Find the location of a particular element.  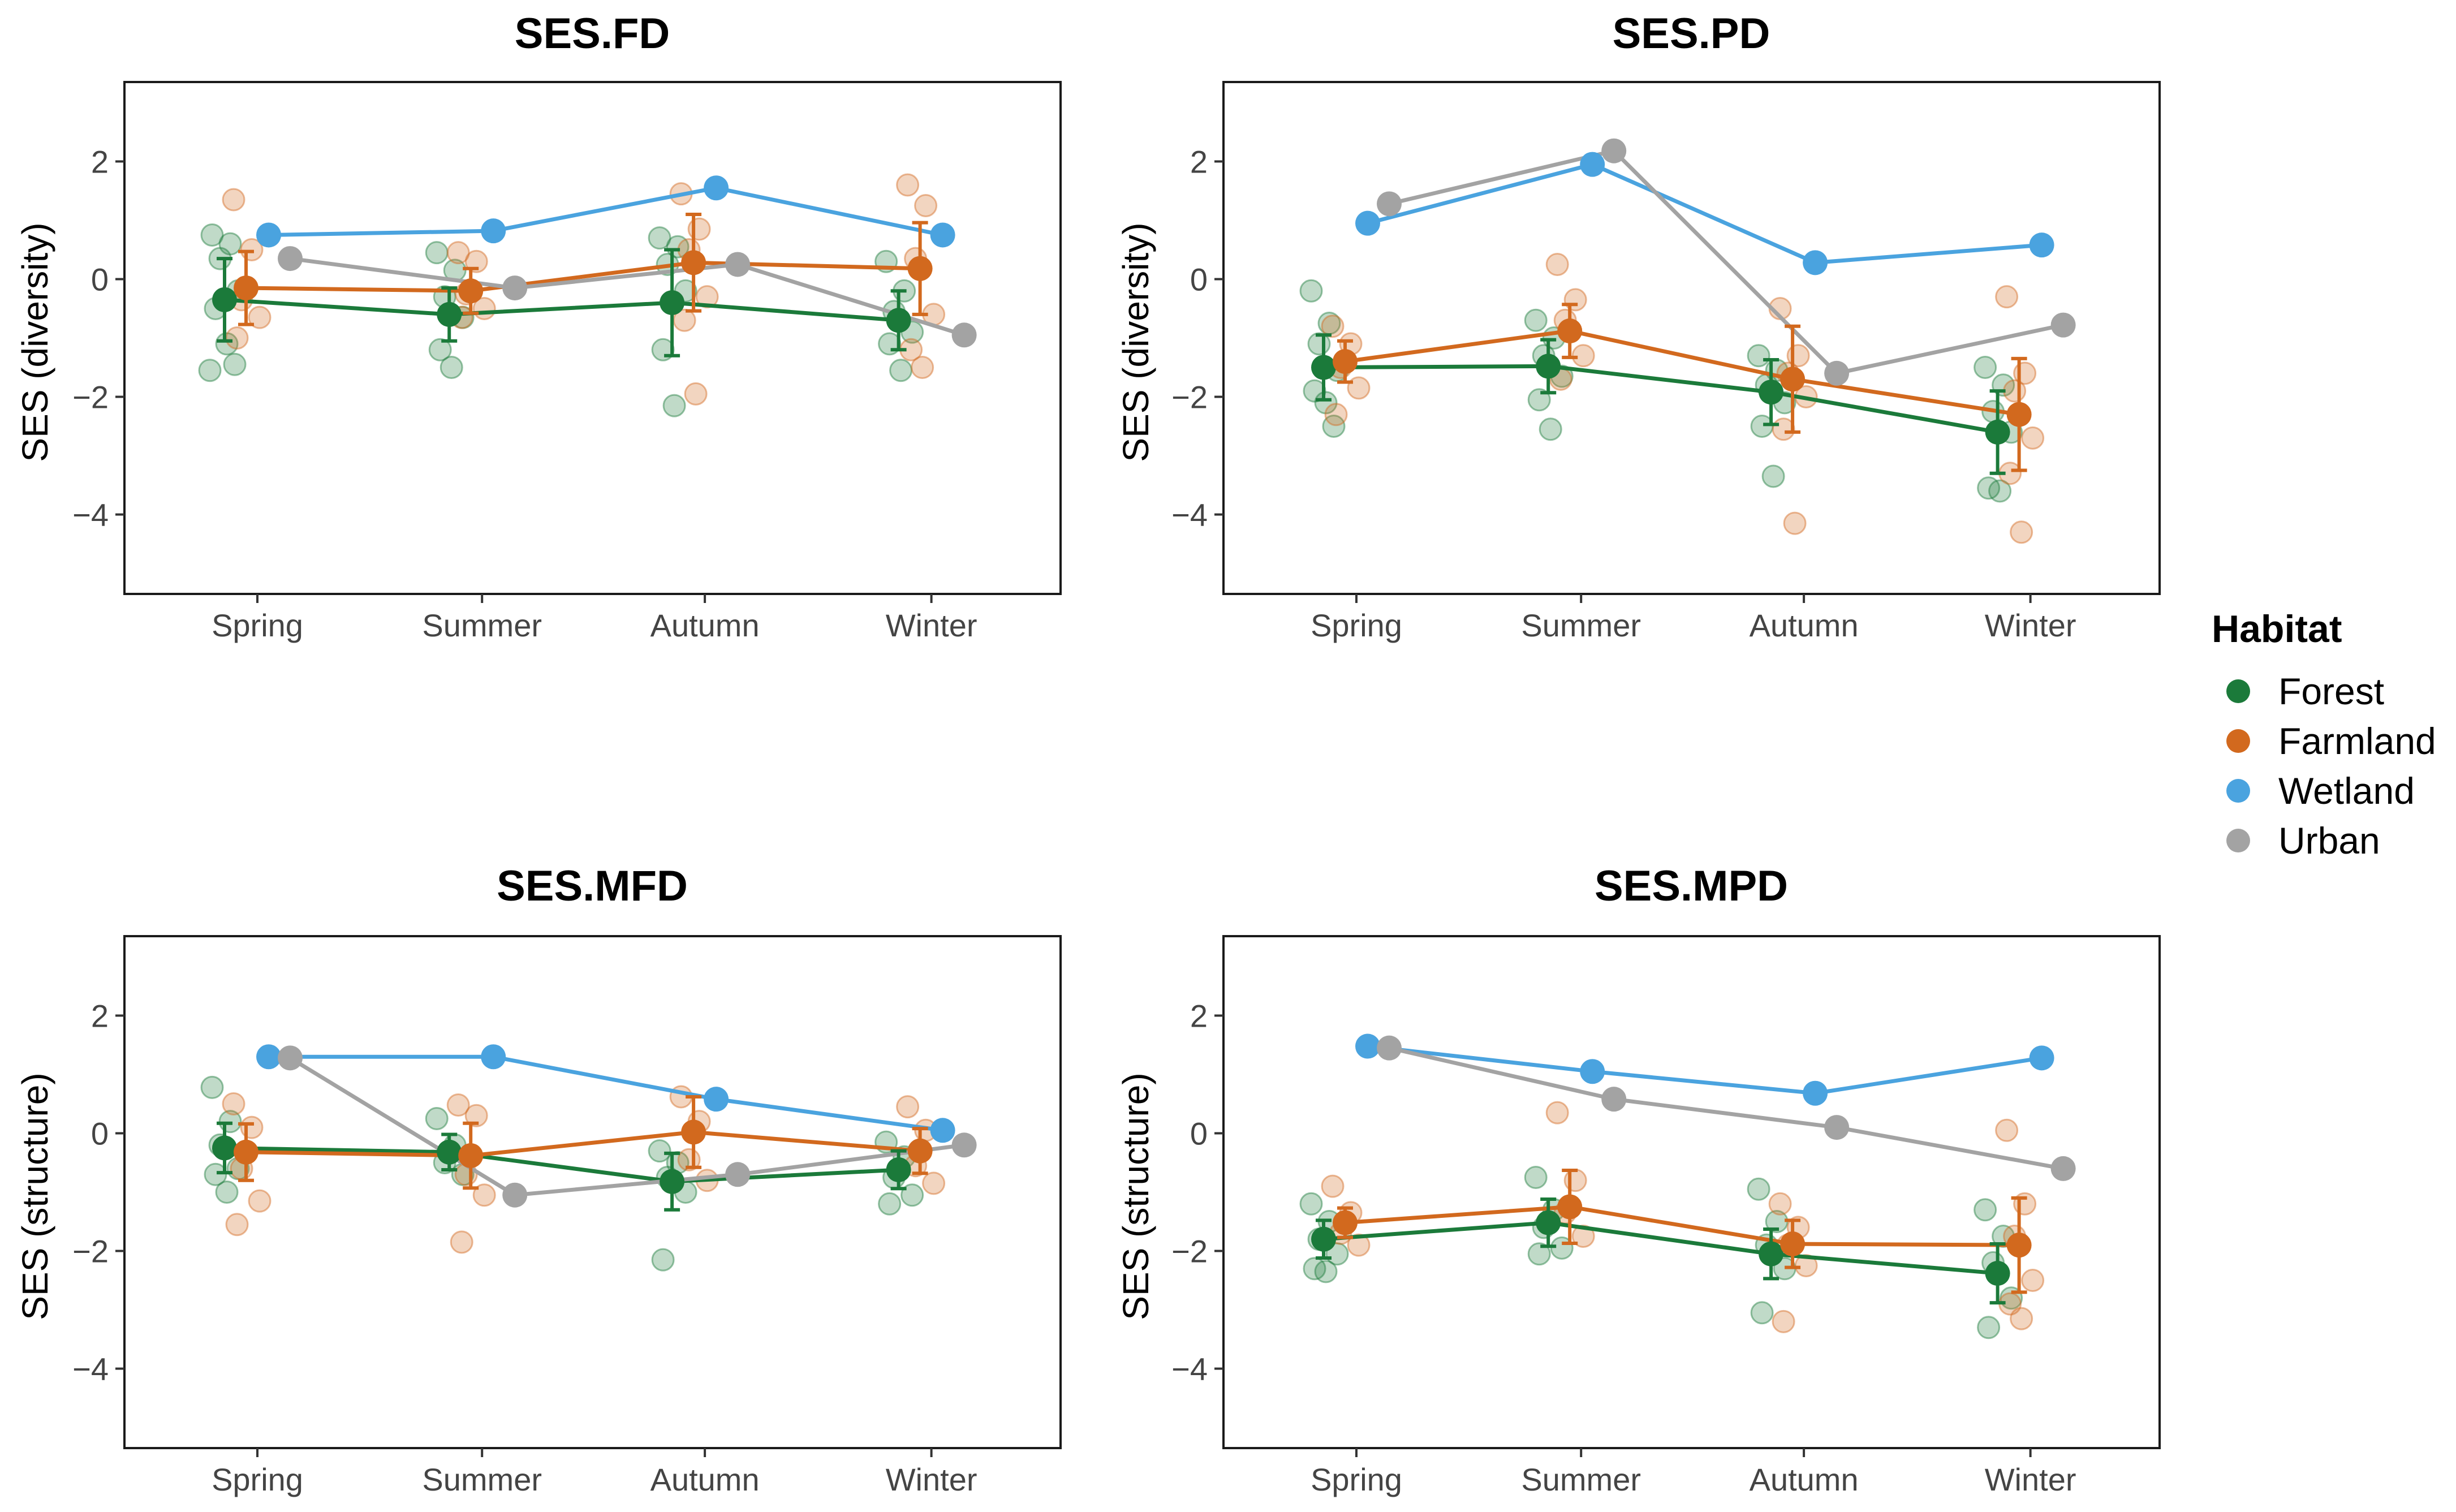

legend-key-farmland is located at coordinates (2238, 741).